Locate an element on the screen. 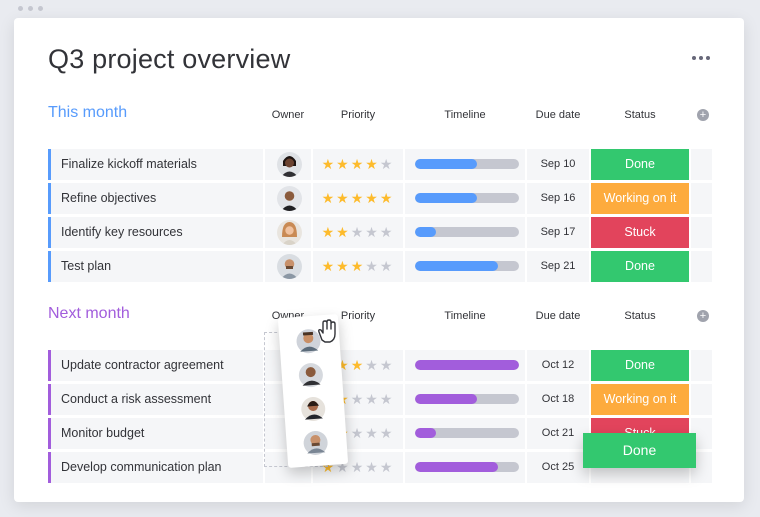 The image size is (760, 517). due-date: Sep 21 is located at coordinates (558, 266).